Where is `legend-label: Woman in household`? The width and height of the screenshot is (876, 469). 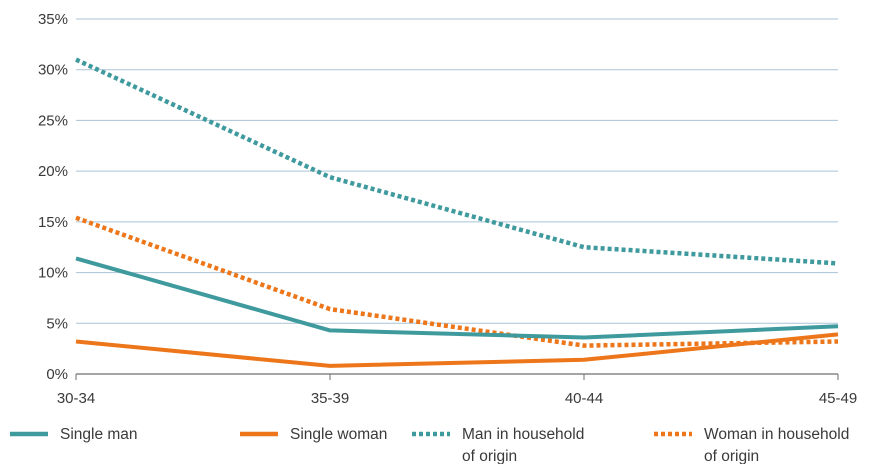 legend-label: Woman in household is located at coordinates (776, 434).